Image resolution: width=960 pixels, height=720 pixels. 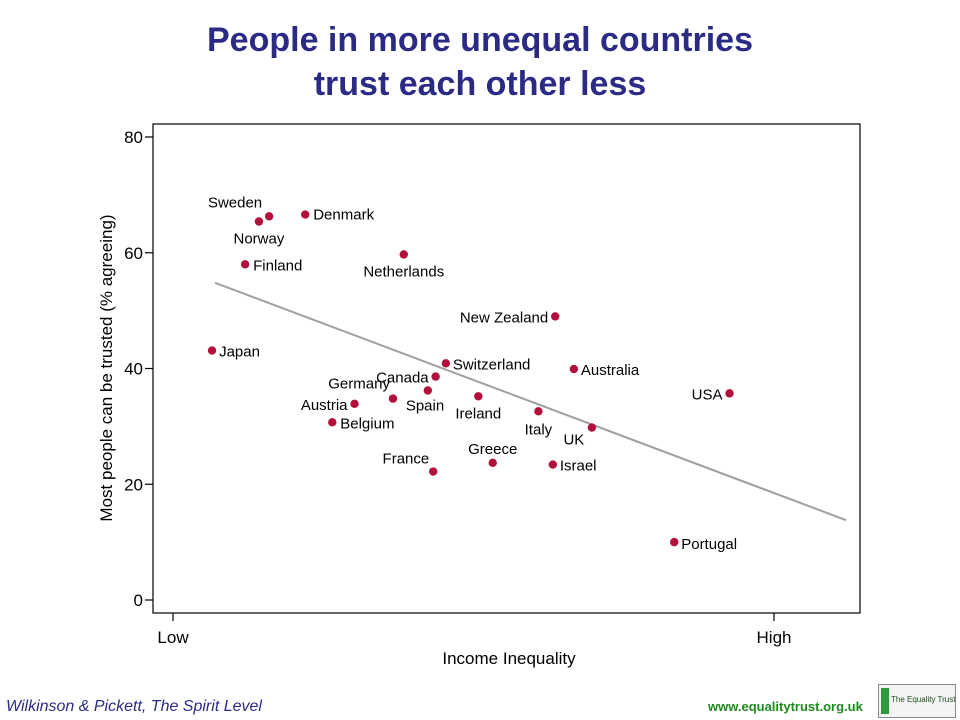 I want to click on x-tick-label: High, so click(x=774, y=637).